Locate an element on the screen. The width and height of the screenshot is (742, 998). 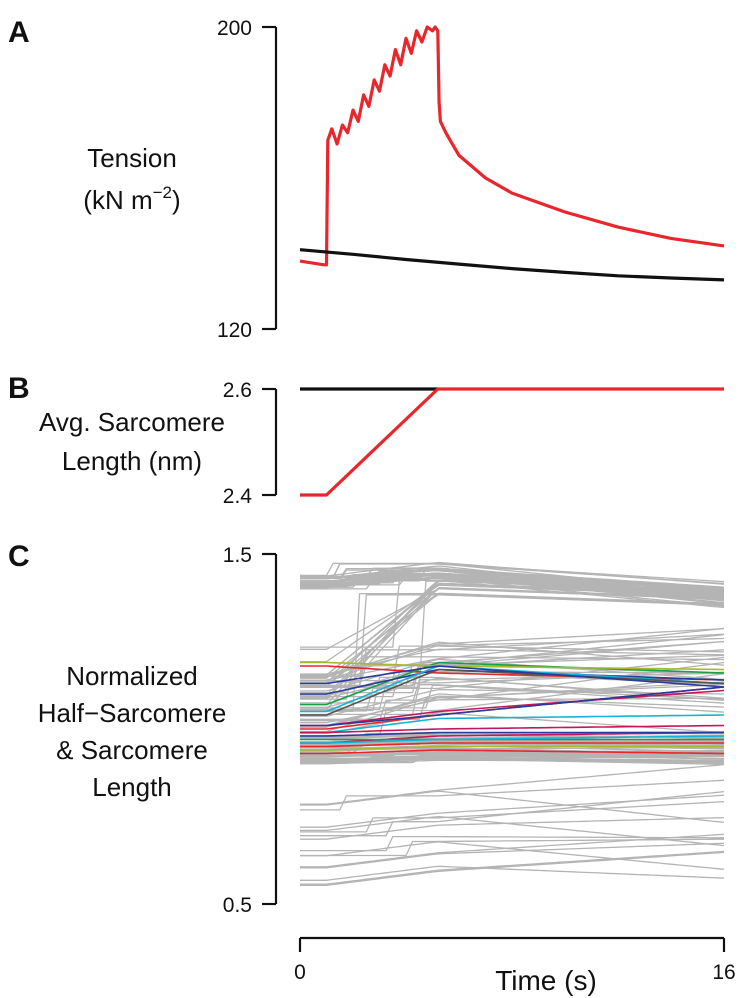
panel-a-ytick-label-top: 200 is located at coordinates (234, 28).